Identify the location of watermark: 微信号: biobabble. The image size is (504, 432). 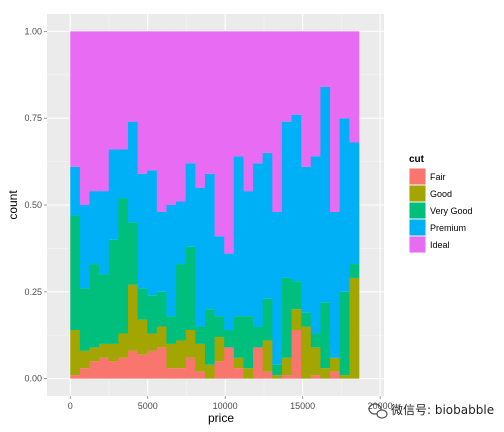
(431, 411).